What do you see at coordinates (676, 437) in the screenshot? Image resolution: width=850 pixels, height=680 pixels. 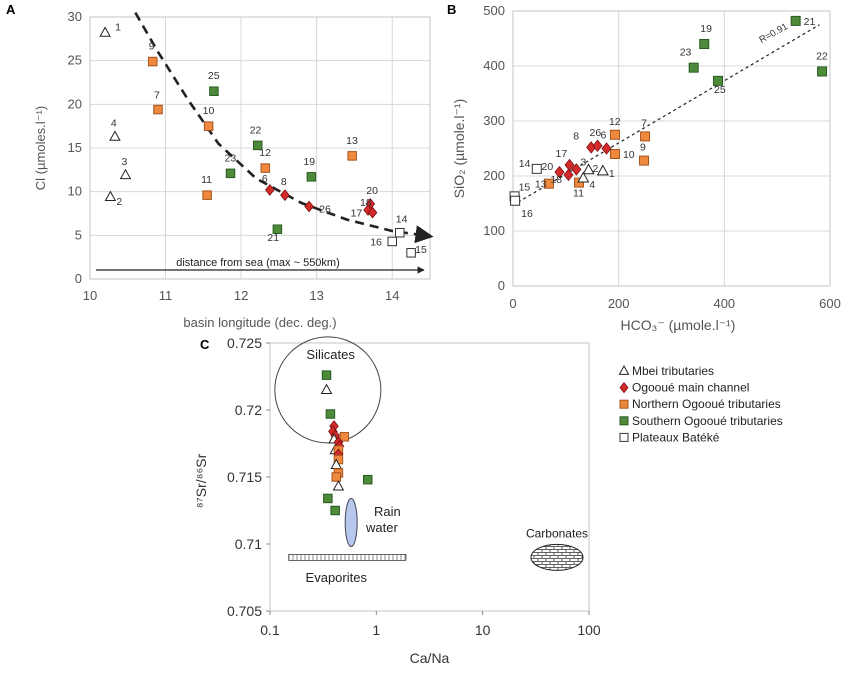 I see `legend-label-plateaux: Plateaux Batéké` at bounding box center [676, 437].